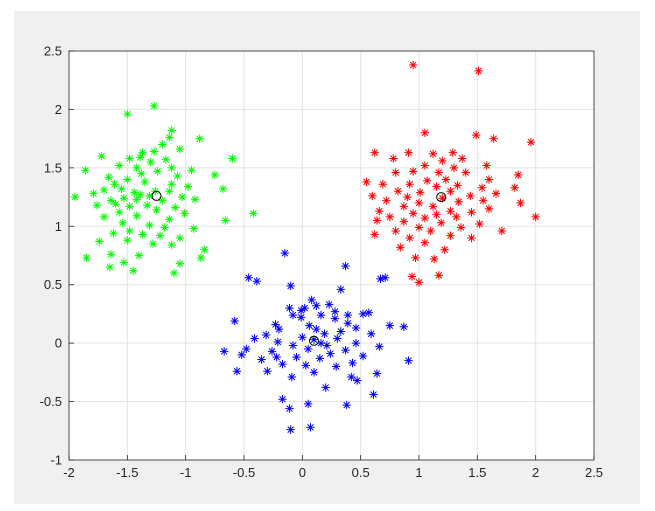 Image resolution: width=655 pixels, height=511 pixels. I want to click on x-tick-label: 0, so click(302, 472).